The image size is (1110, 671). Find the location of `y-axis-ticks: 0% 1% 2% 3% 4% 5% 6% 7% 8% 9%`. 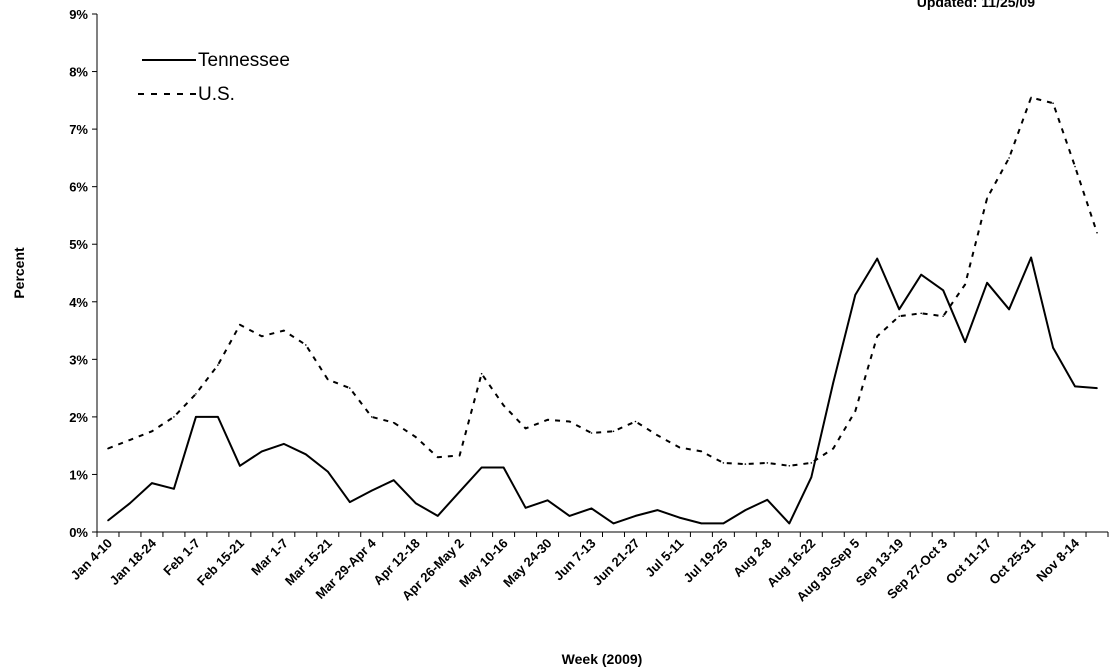

y-axis-ticks: 0% 1% 2% 3% 4% 5% 6% 7% 8% 9% is located at coordinates (83, 273).